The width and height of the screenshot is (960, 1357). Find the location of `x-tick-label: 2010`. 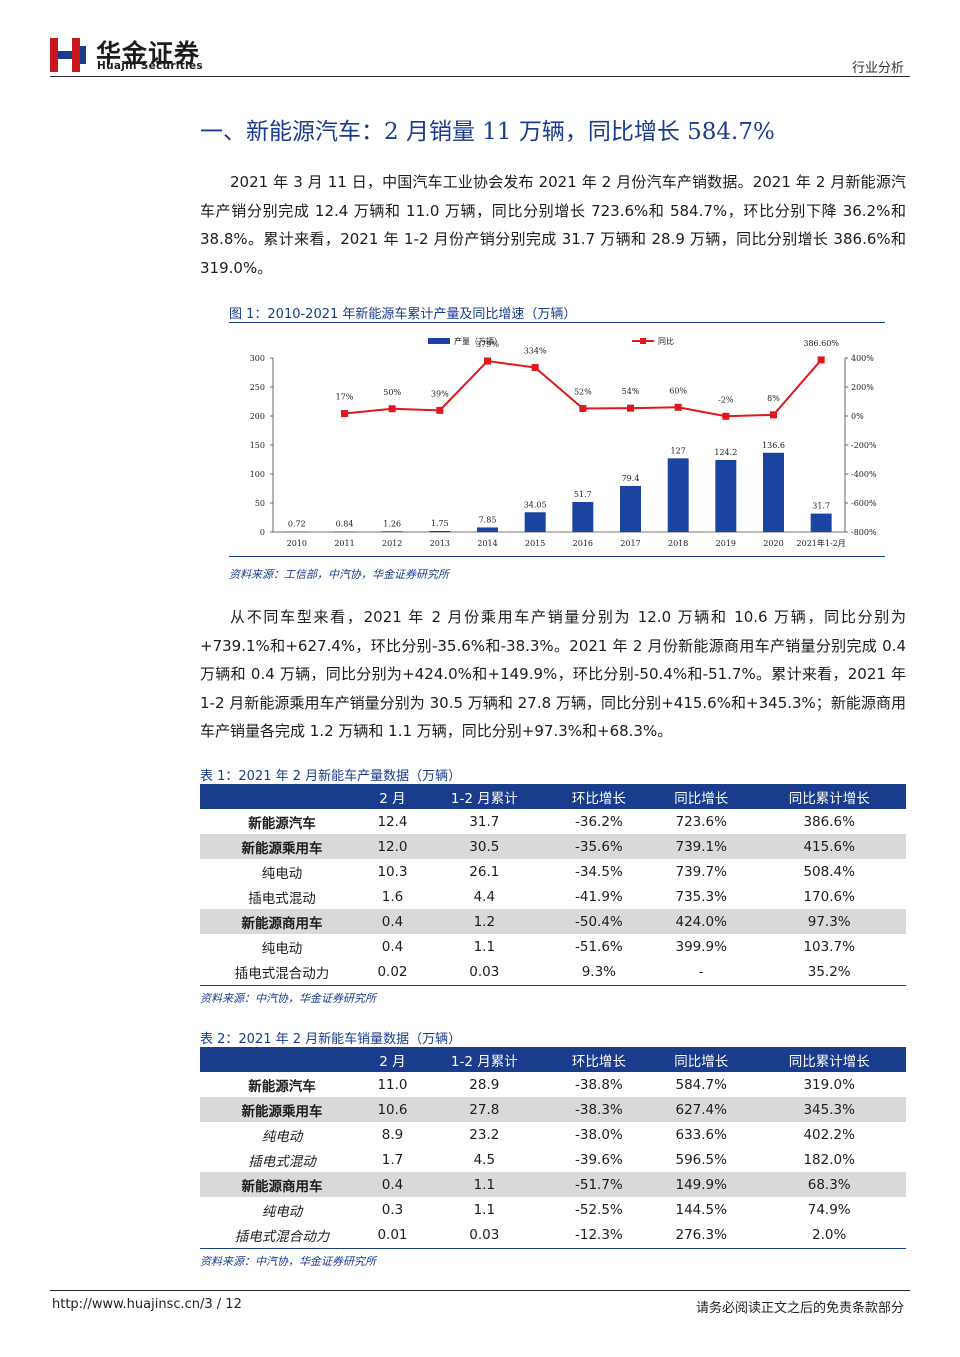

x-tick-label: 2010 is located at coordinates (297, 543).